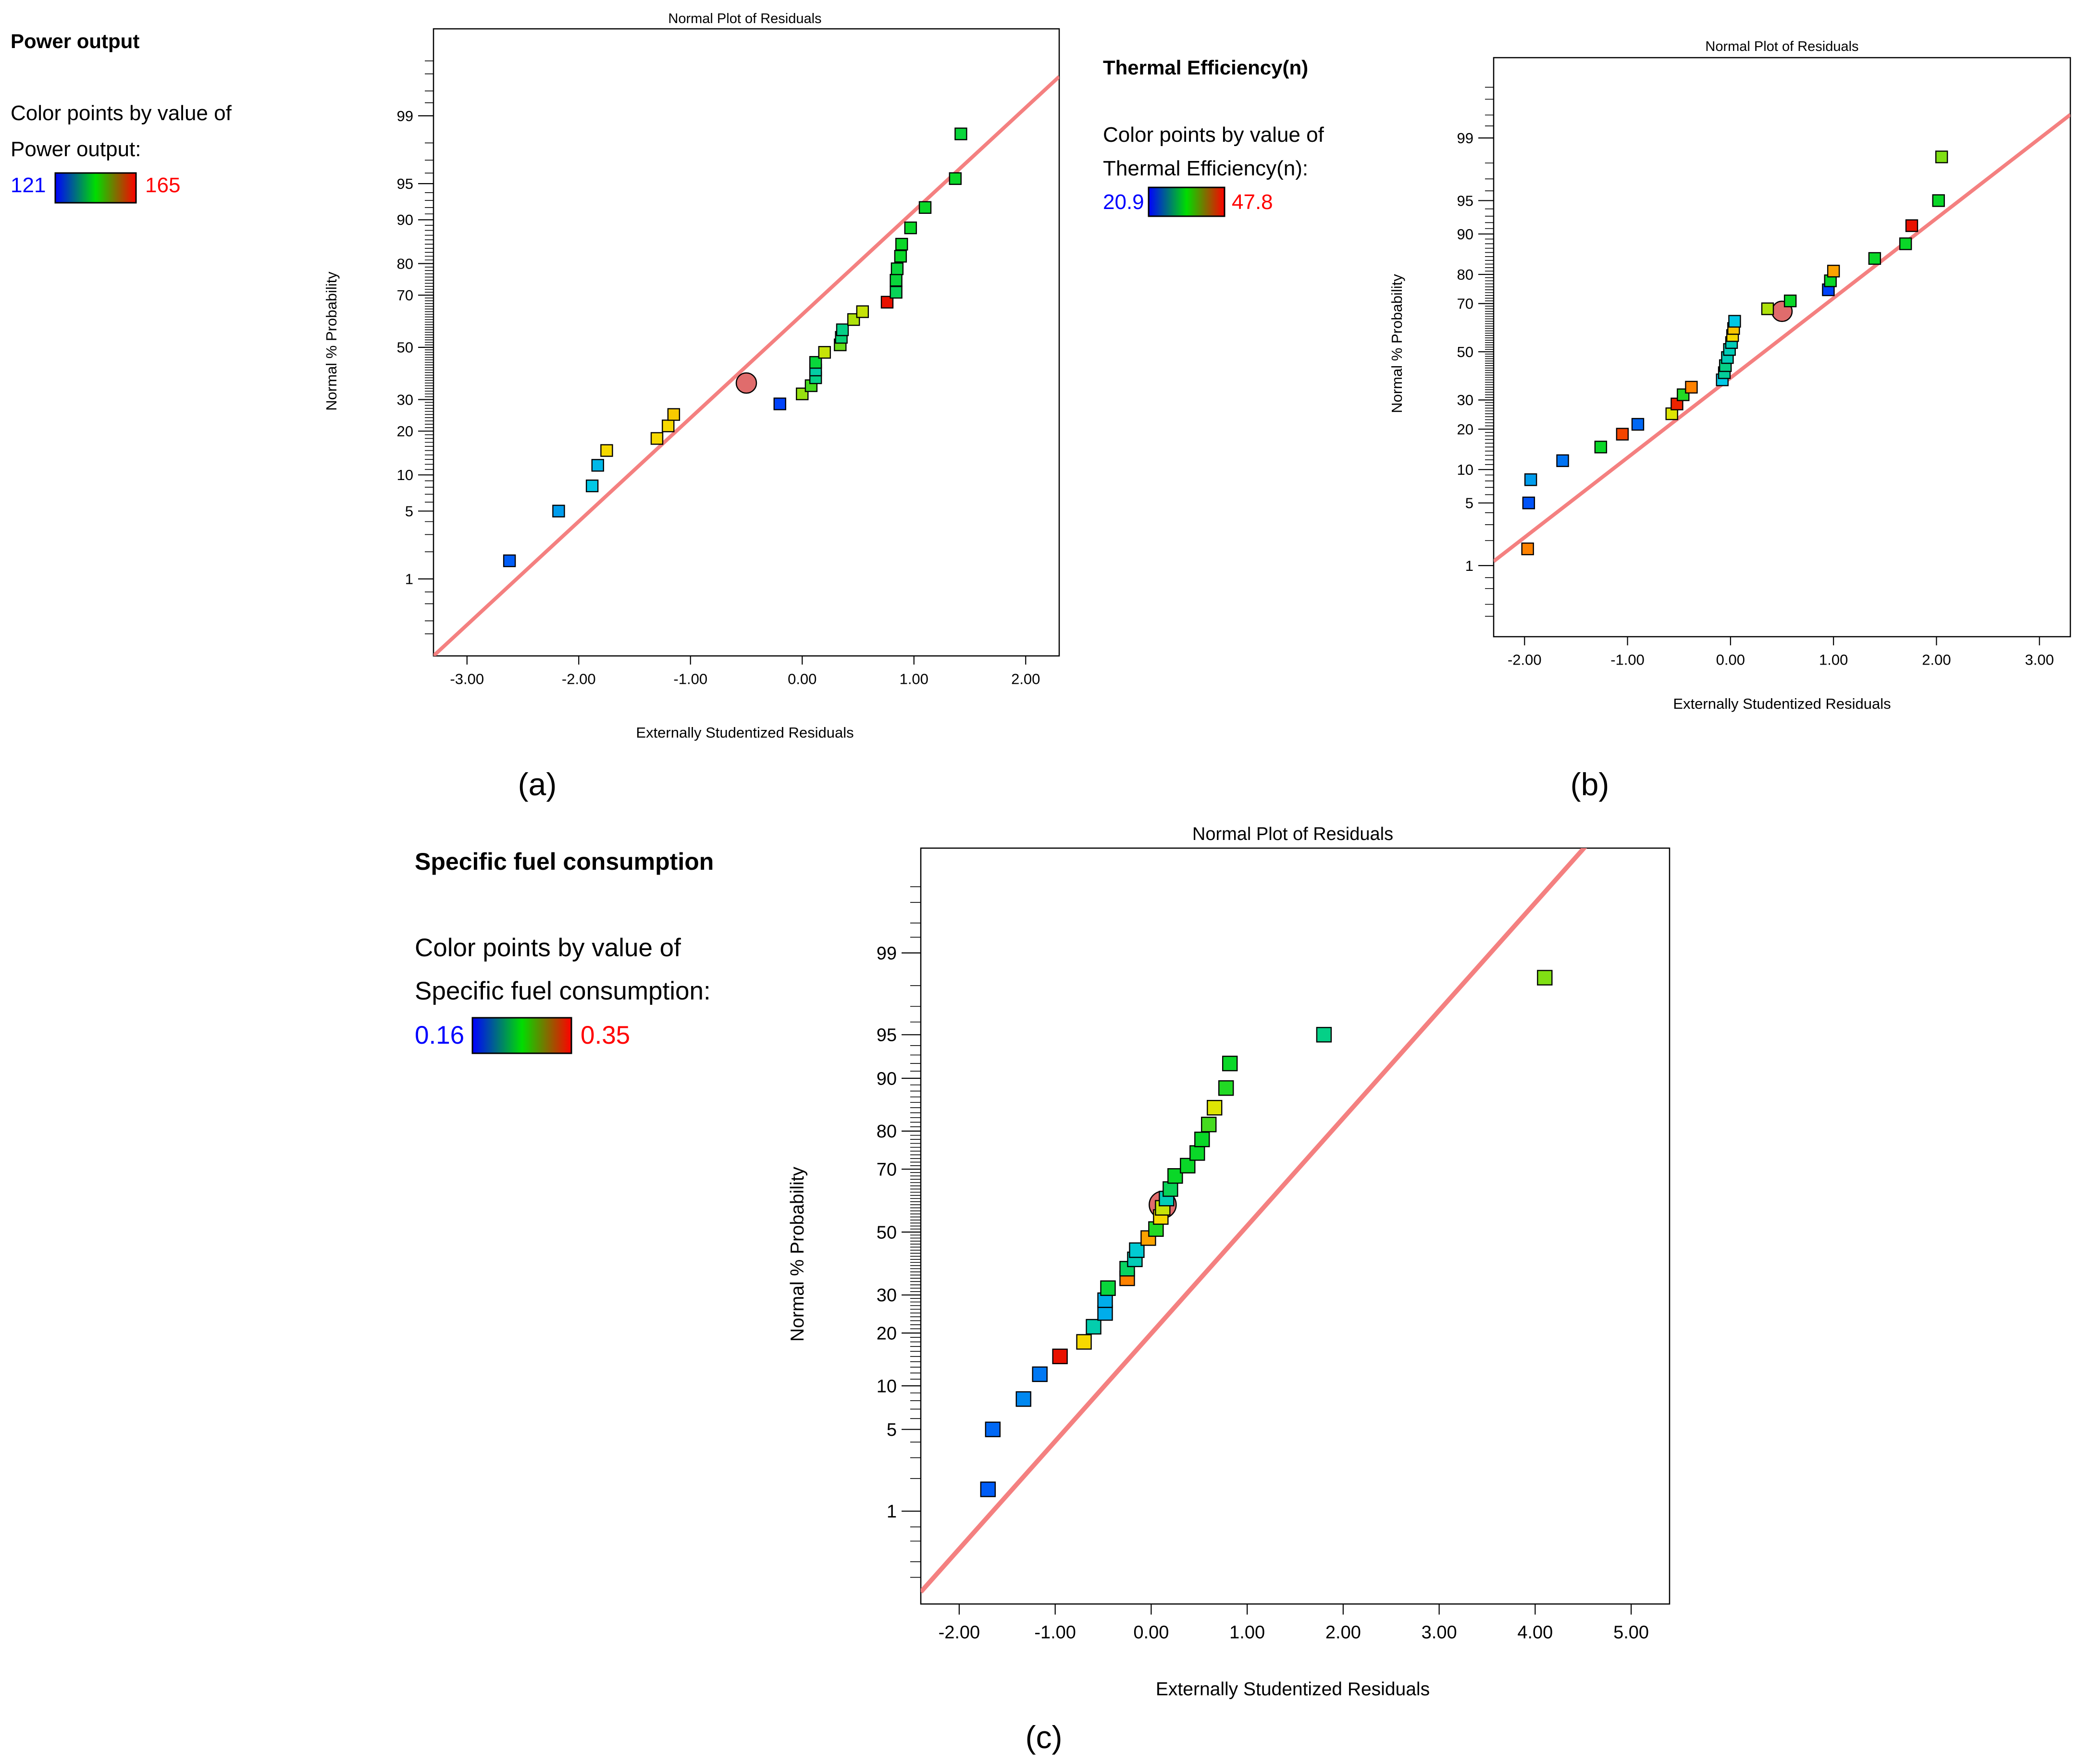  Describe the element at coordinates (1590, 784) in the screenshot. I see `panel-caption: (b)` at that location.